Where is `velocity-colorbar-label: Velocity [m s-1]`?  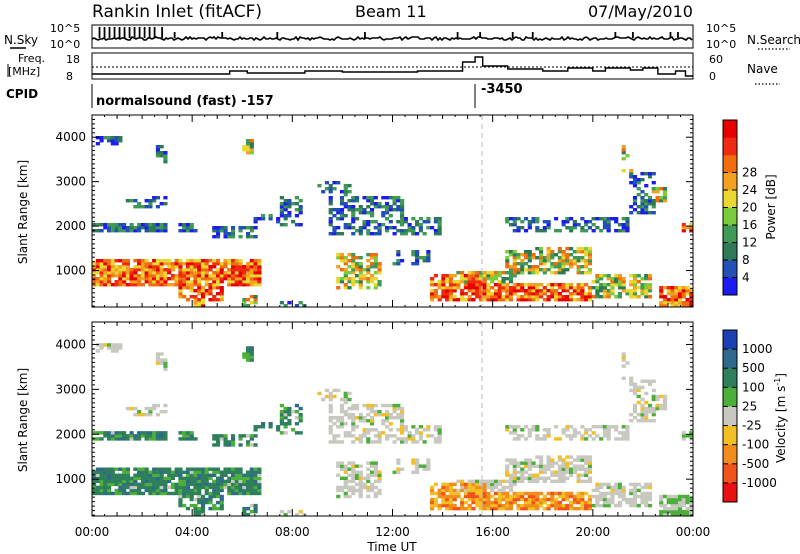
velocity-colorbar-label: Velocity [m s-1] is located at coordinates (780, 418).